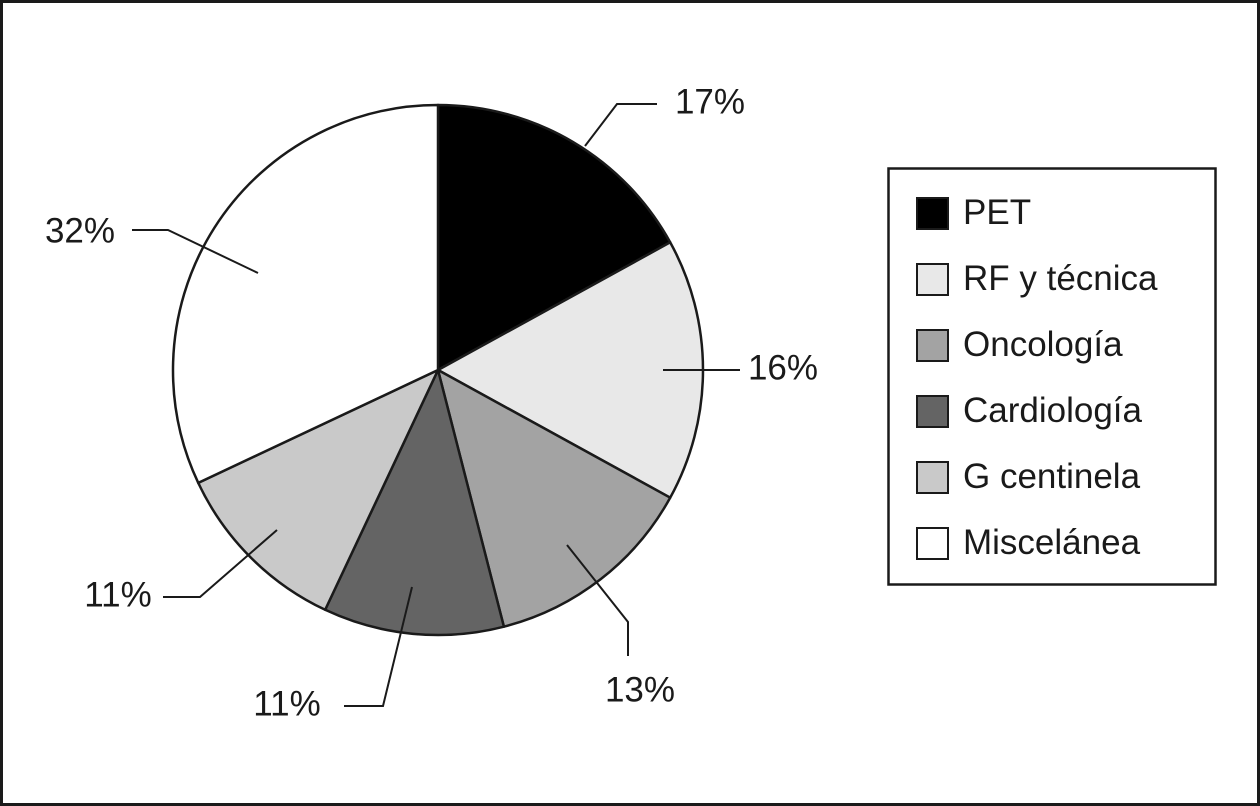 The image size is (1260, 806). What do you see at coordinates (620, 125) in the screenshot?
I see `leader-line-pet` at bounding box center [620, 125].